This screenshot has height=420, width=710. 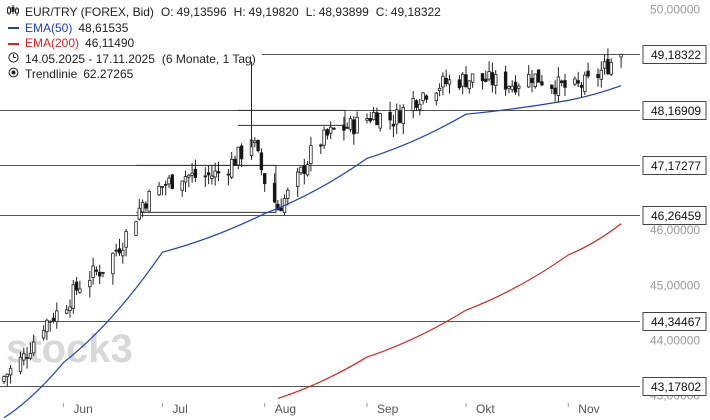 What do you see at coordinates (485, 409) in the screenshot?
I see `x-tick-label: Okt` at bounding box center [485, 409].